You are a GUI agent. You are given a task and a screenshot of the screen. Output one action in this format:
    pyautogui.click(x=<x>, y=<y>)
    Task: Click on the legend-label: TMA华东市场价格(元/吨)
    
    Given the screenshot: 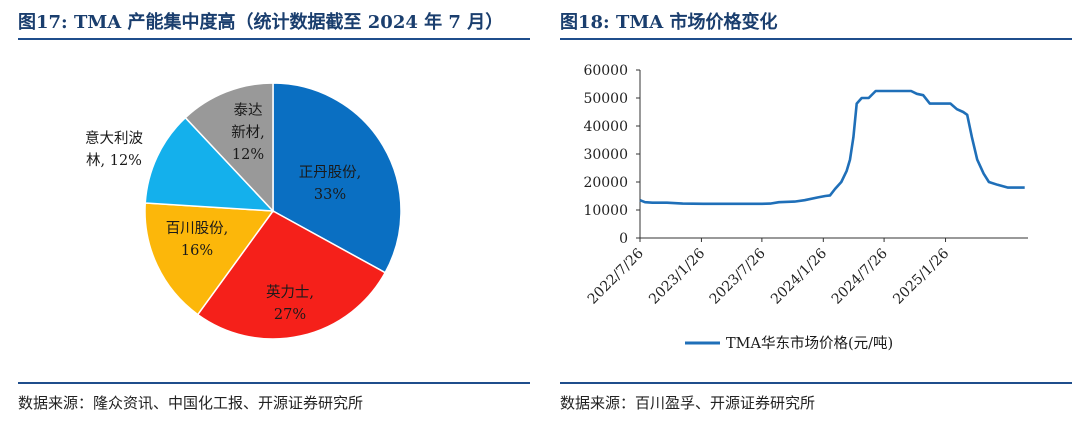 What is the action you would take?
    pyautogui.click(x=809, y=343)
    